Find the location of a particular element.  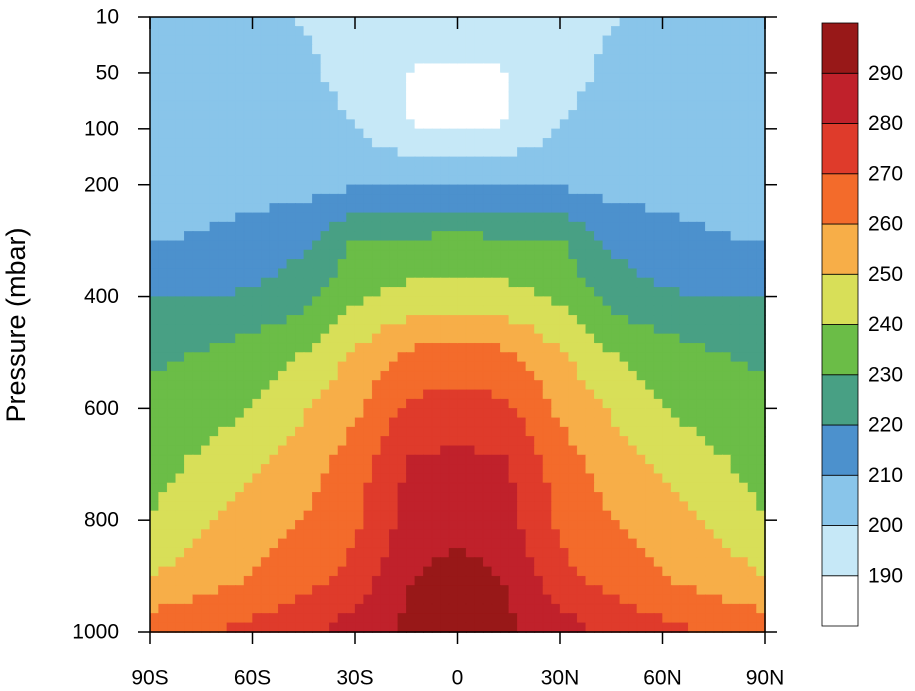

y-tick-label: 800 is located at coordinates (101, 520).